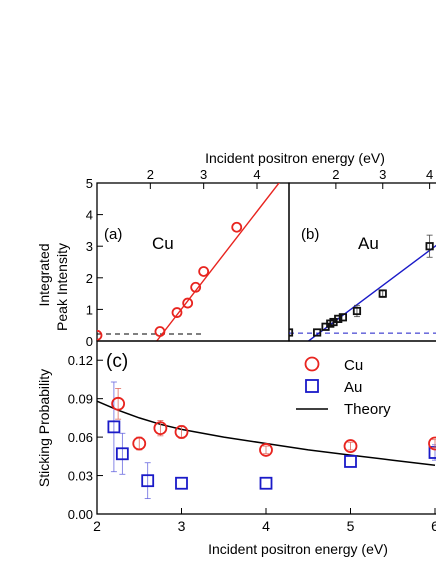 This screenshot has width=436, height=564. I want to click on panel-c-x-tick-label: 6, so click(433, 526).